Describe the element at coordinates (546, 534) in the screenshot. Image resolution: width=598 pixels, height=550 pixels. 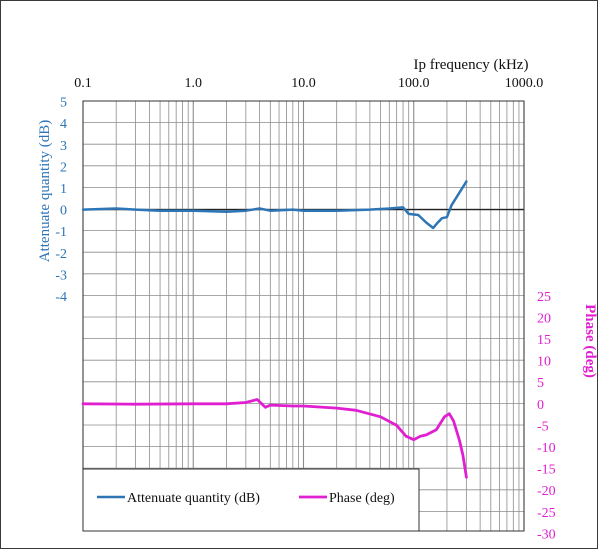
I see `right-y-tick-label: -30` at that location.